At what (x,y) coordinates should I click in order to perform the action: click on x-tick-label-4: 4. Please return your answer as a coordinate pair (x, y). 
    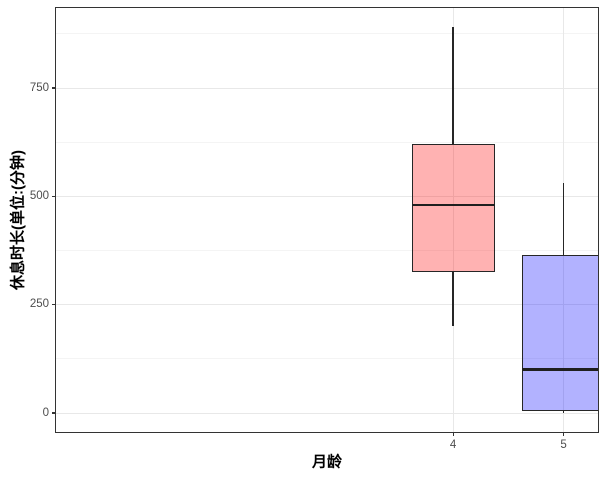
    Looking at the image, I should click on (453, 445).